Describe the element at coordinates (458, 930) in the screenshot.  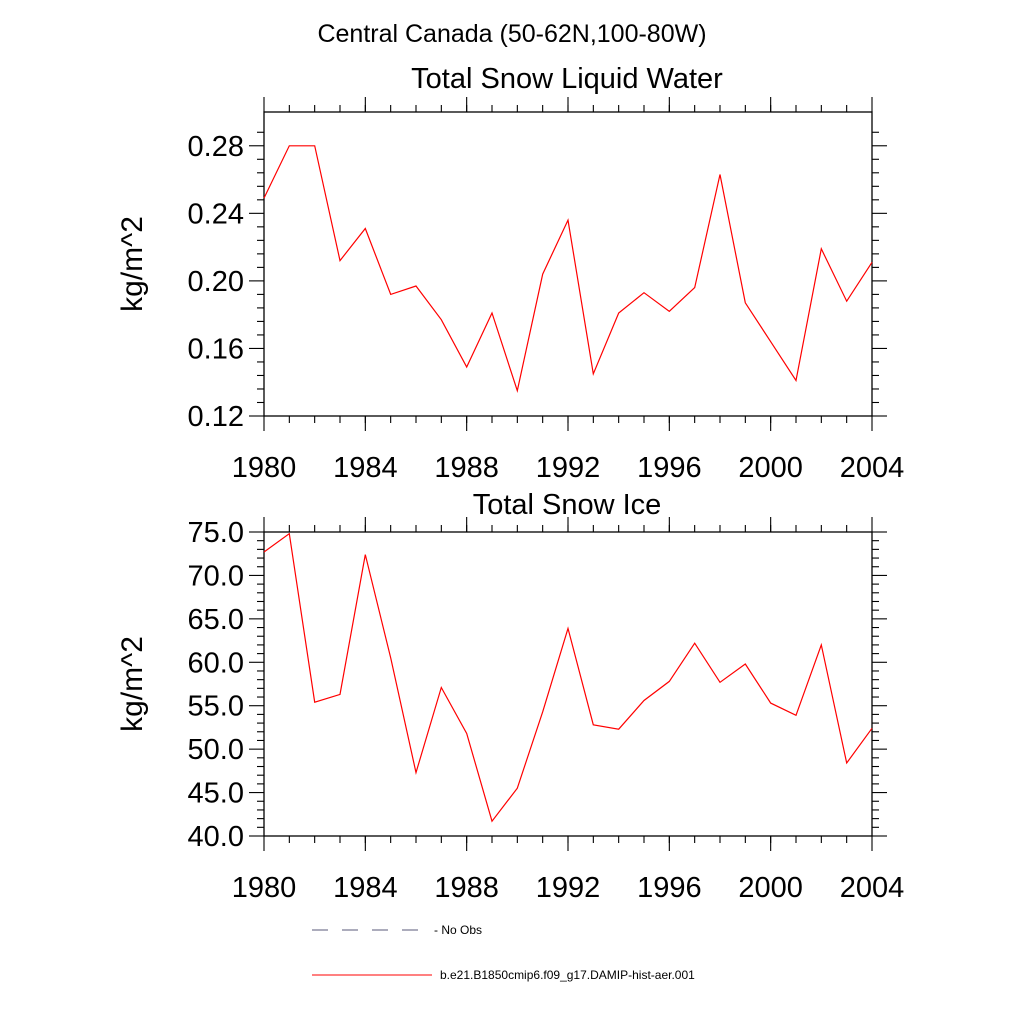
I see `legend-label-no-obs: - No Obs` at that location.